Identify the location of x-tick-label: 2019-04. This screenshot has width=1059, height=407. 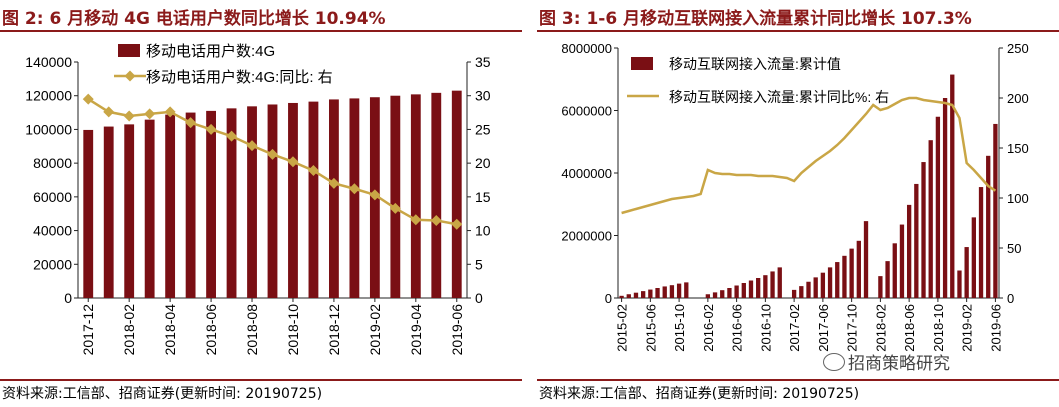
(416, 330).